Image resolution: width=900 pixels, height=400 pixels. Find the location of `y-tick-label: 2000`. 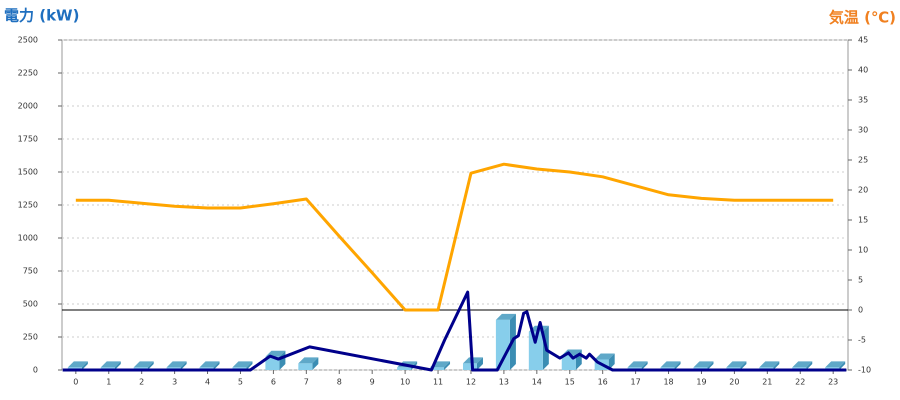

y-tick-label: 2000 is located at coordinates (28, 106).